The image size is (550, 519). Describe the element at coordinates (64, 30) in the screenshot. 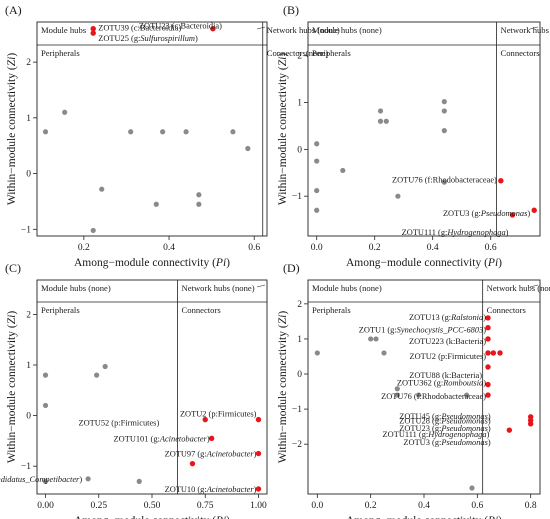

I see `quadrant-label: Module hubs` at that location.